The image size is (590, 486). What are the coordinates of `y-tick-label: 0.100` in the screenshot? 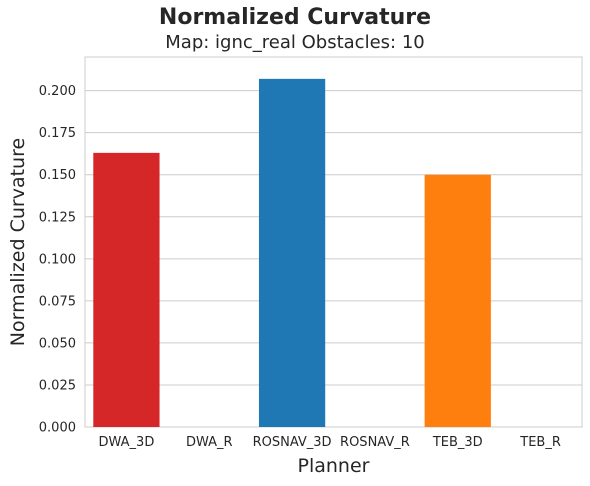 It's located at (57, 259).